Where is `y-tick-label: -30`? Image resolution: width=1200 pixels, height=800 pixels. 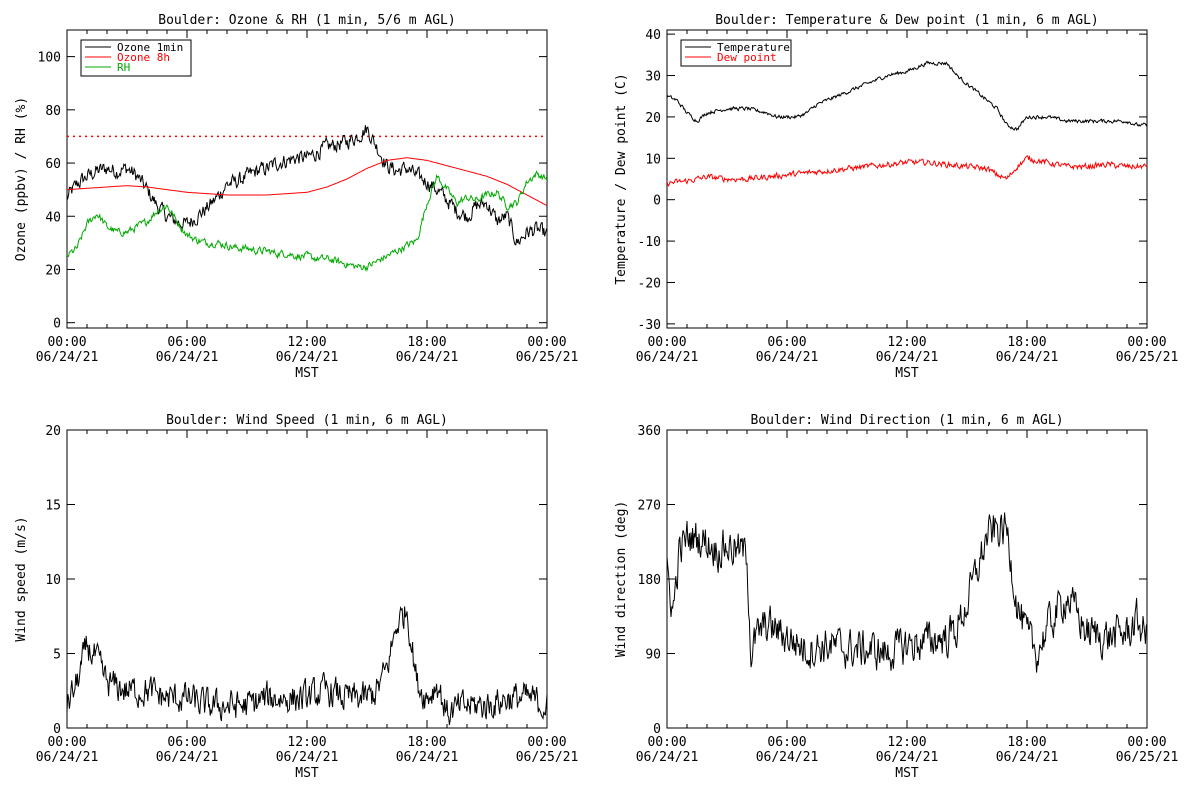 y-tick-label: -30 is located at coordinates (649, 325).